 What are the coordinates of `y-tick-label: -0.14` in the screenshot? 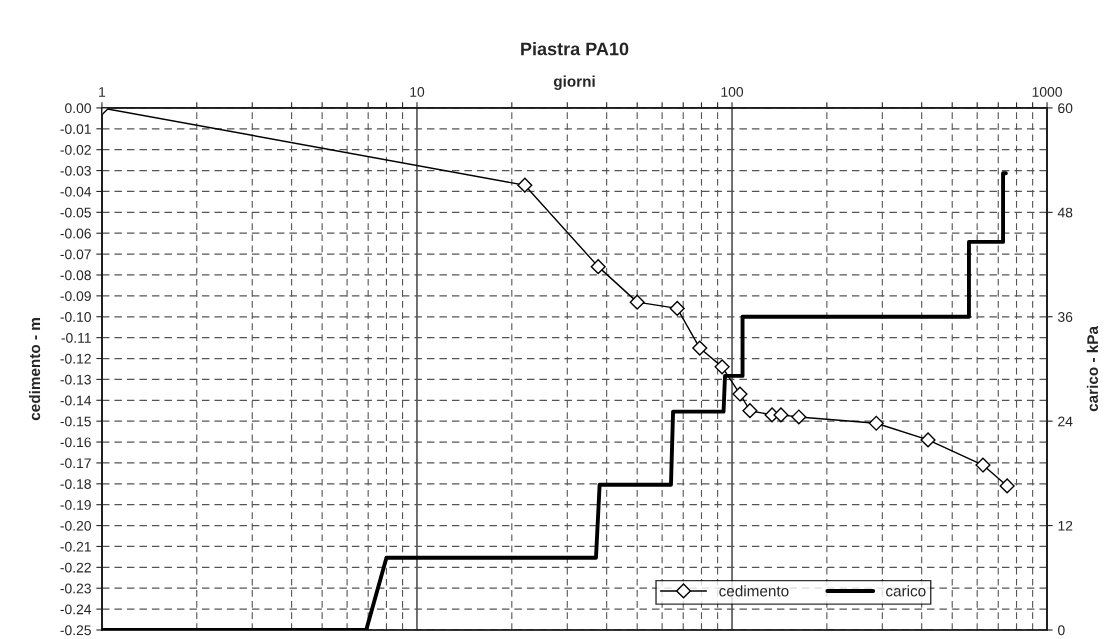 It's located at (76, 400).